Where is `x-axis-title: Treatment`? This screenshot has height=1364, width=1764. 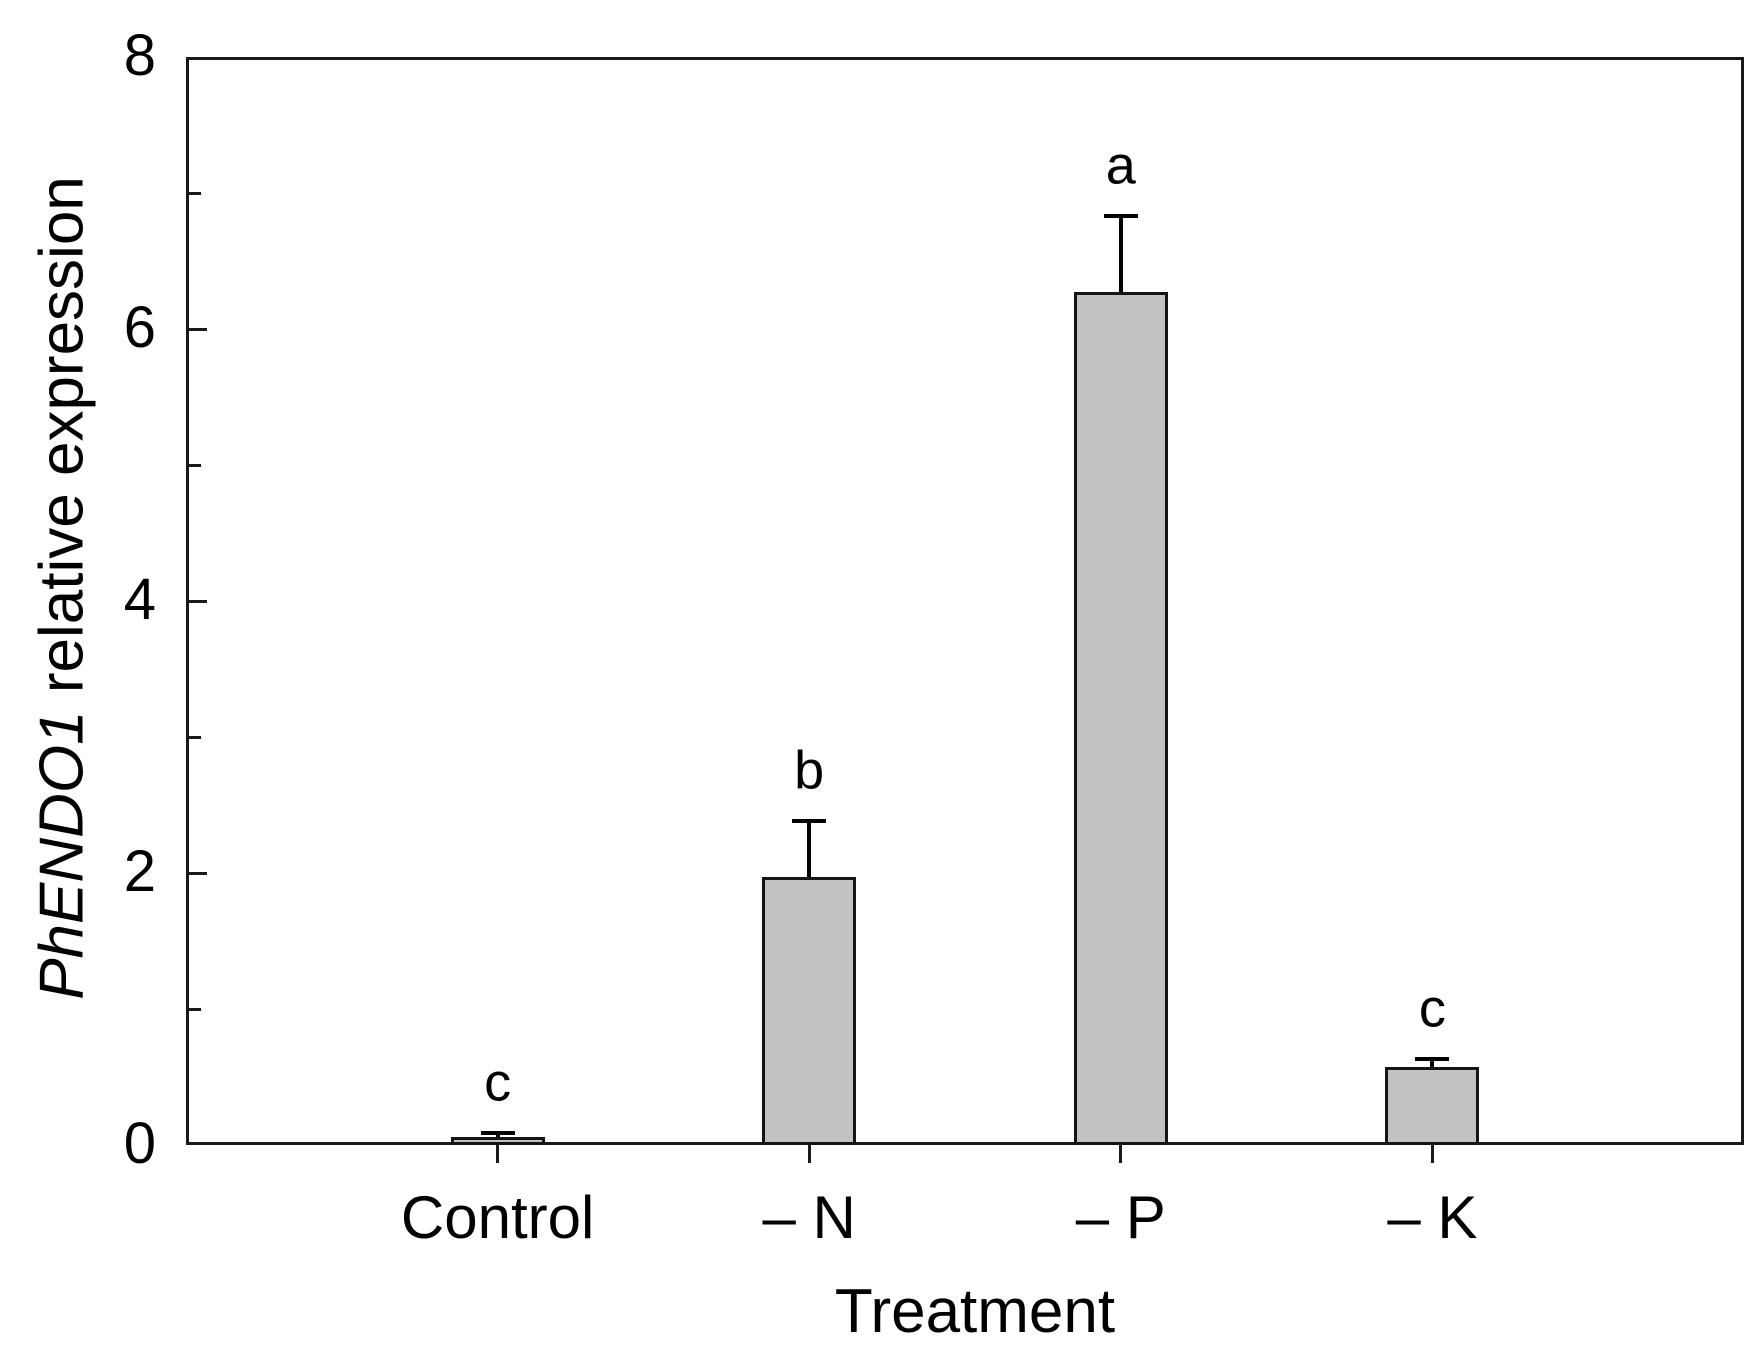
x-axis-title: Treatment is located at coordinates (975, 1311).